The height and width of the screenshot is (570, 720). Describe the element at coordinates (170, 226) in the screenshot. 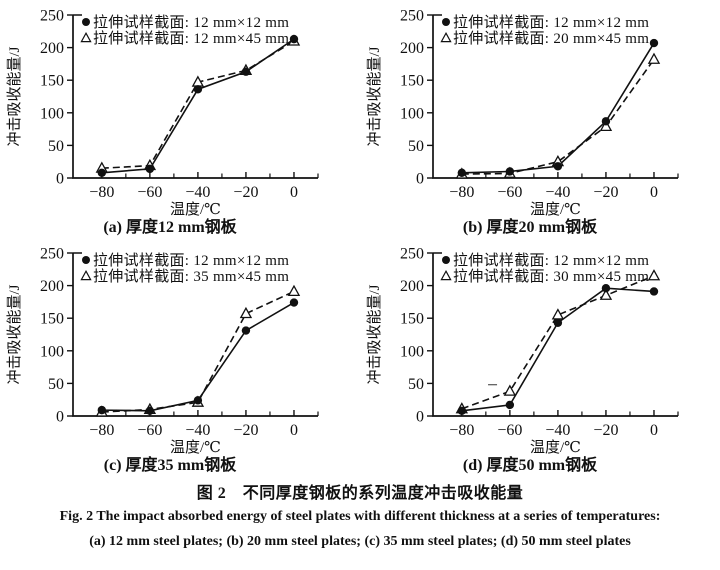

I see `subplot-caption: (a) 厚度12 mm钢板` at that location.